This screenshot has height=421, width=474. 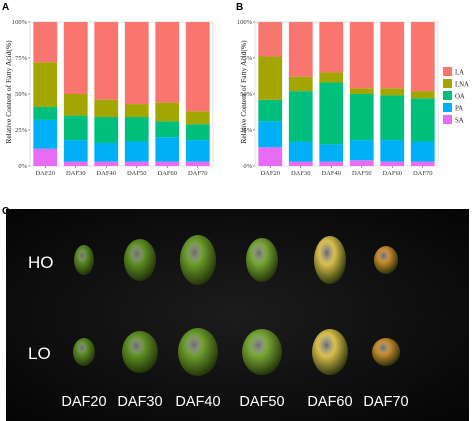 I want to click on stage-label-daf50: DAF50, so click(x=261, y=402).